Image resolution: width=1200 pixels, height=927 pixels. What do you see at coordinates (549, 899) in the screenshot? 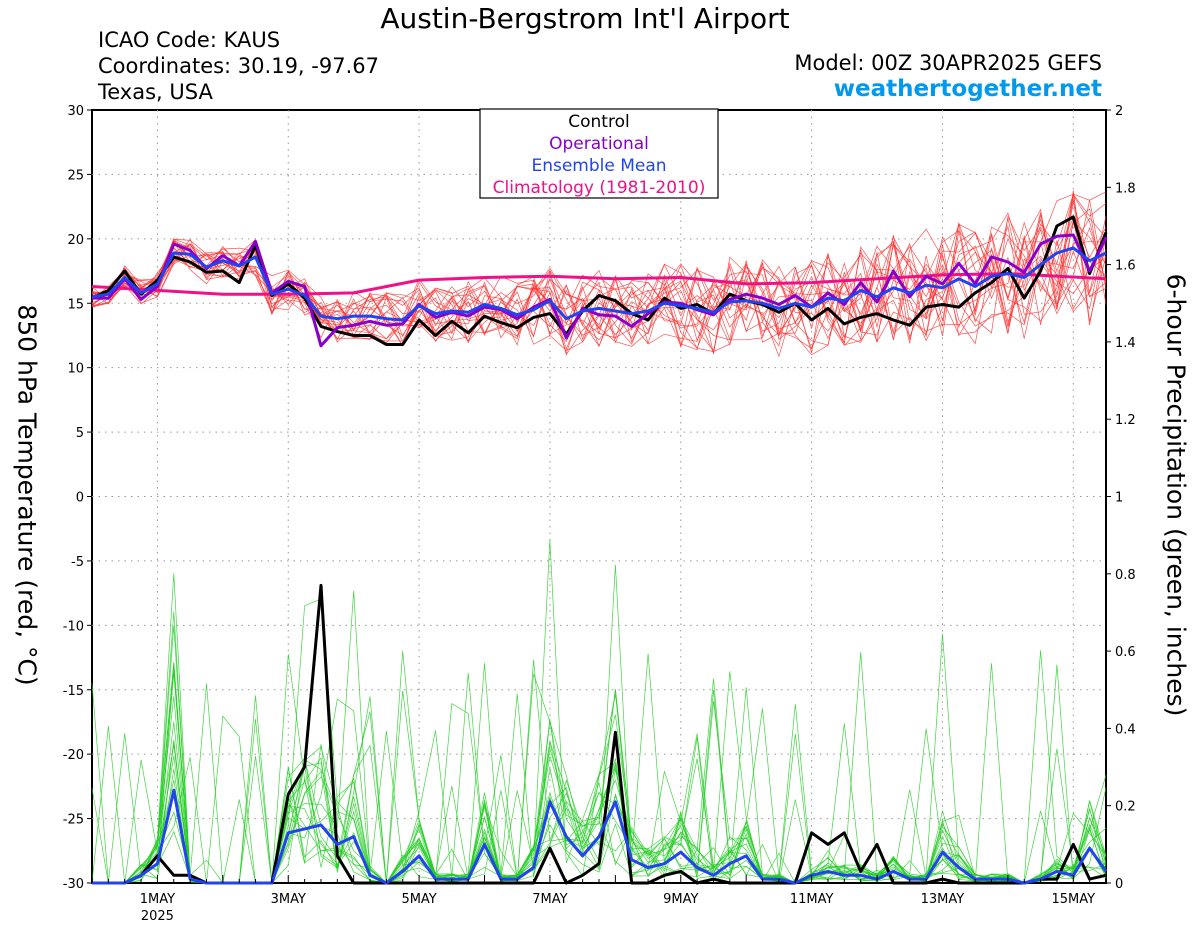
I see `x-tick-label: 7MAY` at bounding box center [549, 899].